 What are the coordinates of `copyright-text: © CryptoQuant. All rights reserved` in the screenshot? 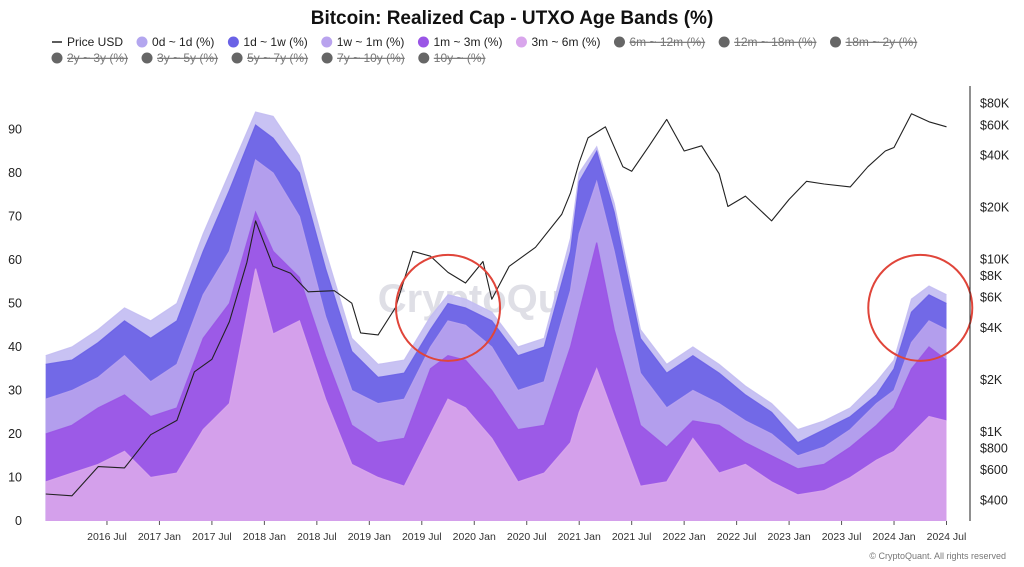 It's located at (937, 556).